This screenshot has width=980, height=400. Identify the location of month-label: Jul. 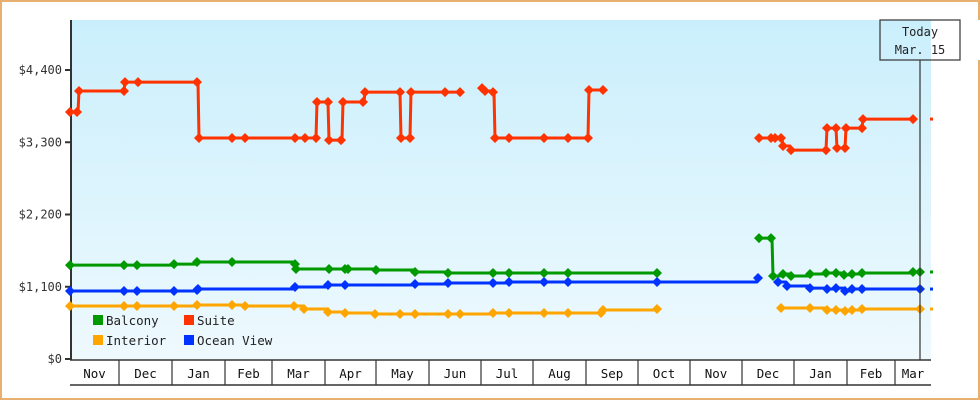
(507, 373).